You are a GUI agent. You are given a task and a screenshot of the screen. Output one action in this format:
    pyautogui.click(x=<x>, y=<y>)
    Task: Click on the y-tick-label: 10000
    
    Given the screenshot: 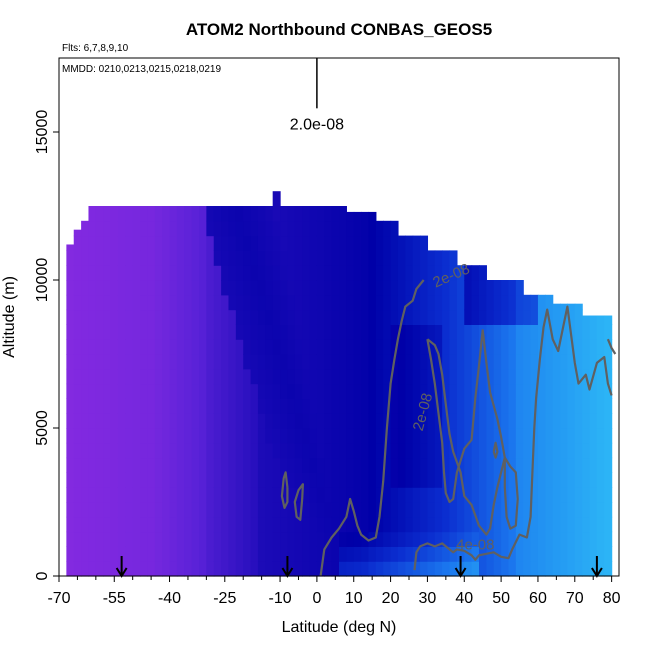 What is the action you would take?
    pyautogui.click(x=42, y=280)
    